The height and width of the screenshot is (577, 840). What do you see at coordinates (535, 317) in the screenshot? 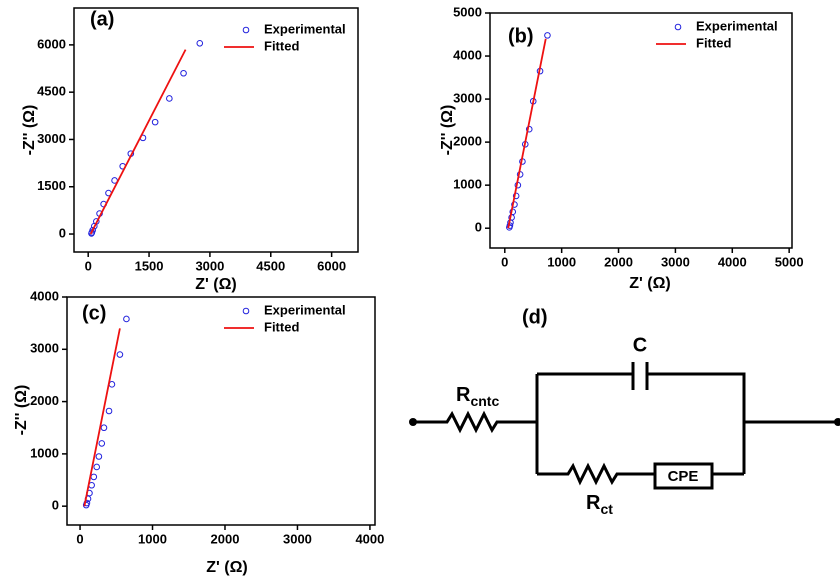
I see `panel-title: (d)` at bounding box center [535, 317].